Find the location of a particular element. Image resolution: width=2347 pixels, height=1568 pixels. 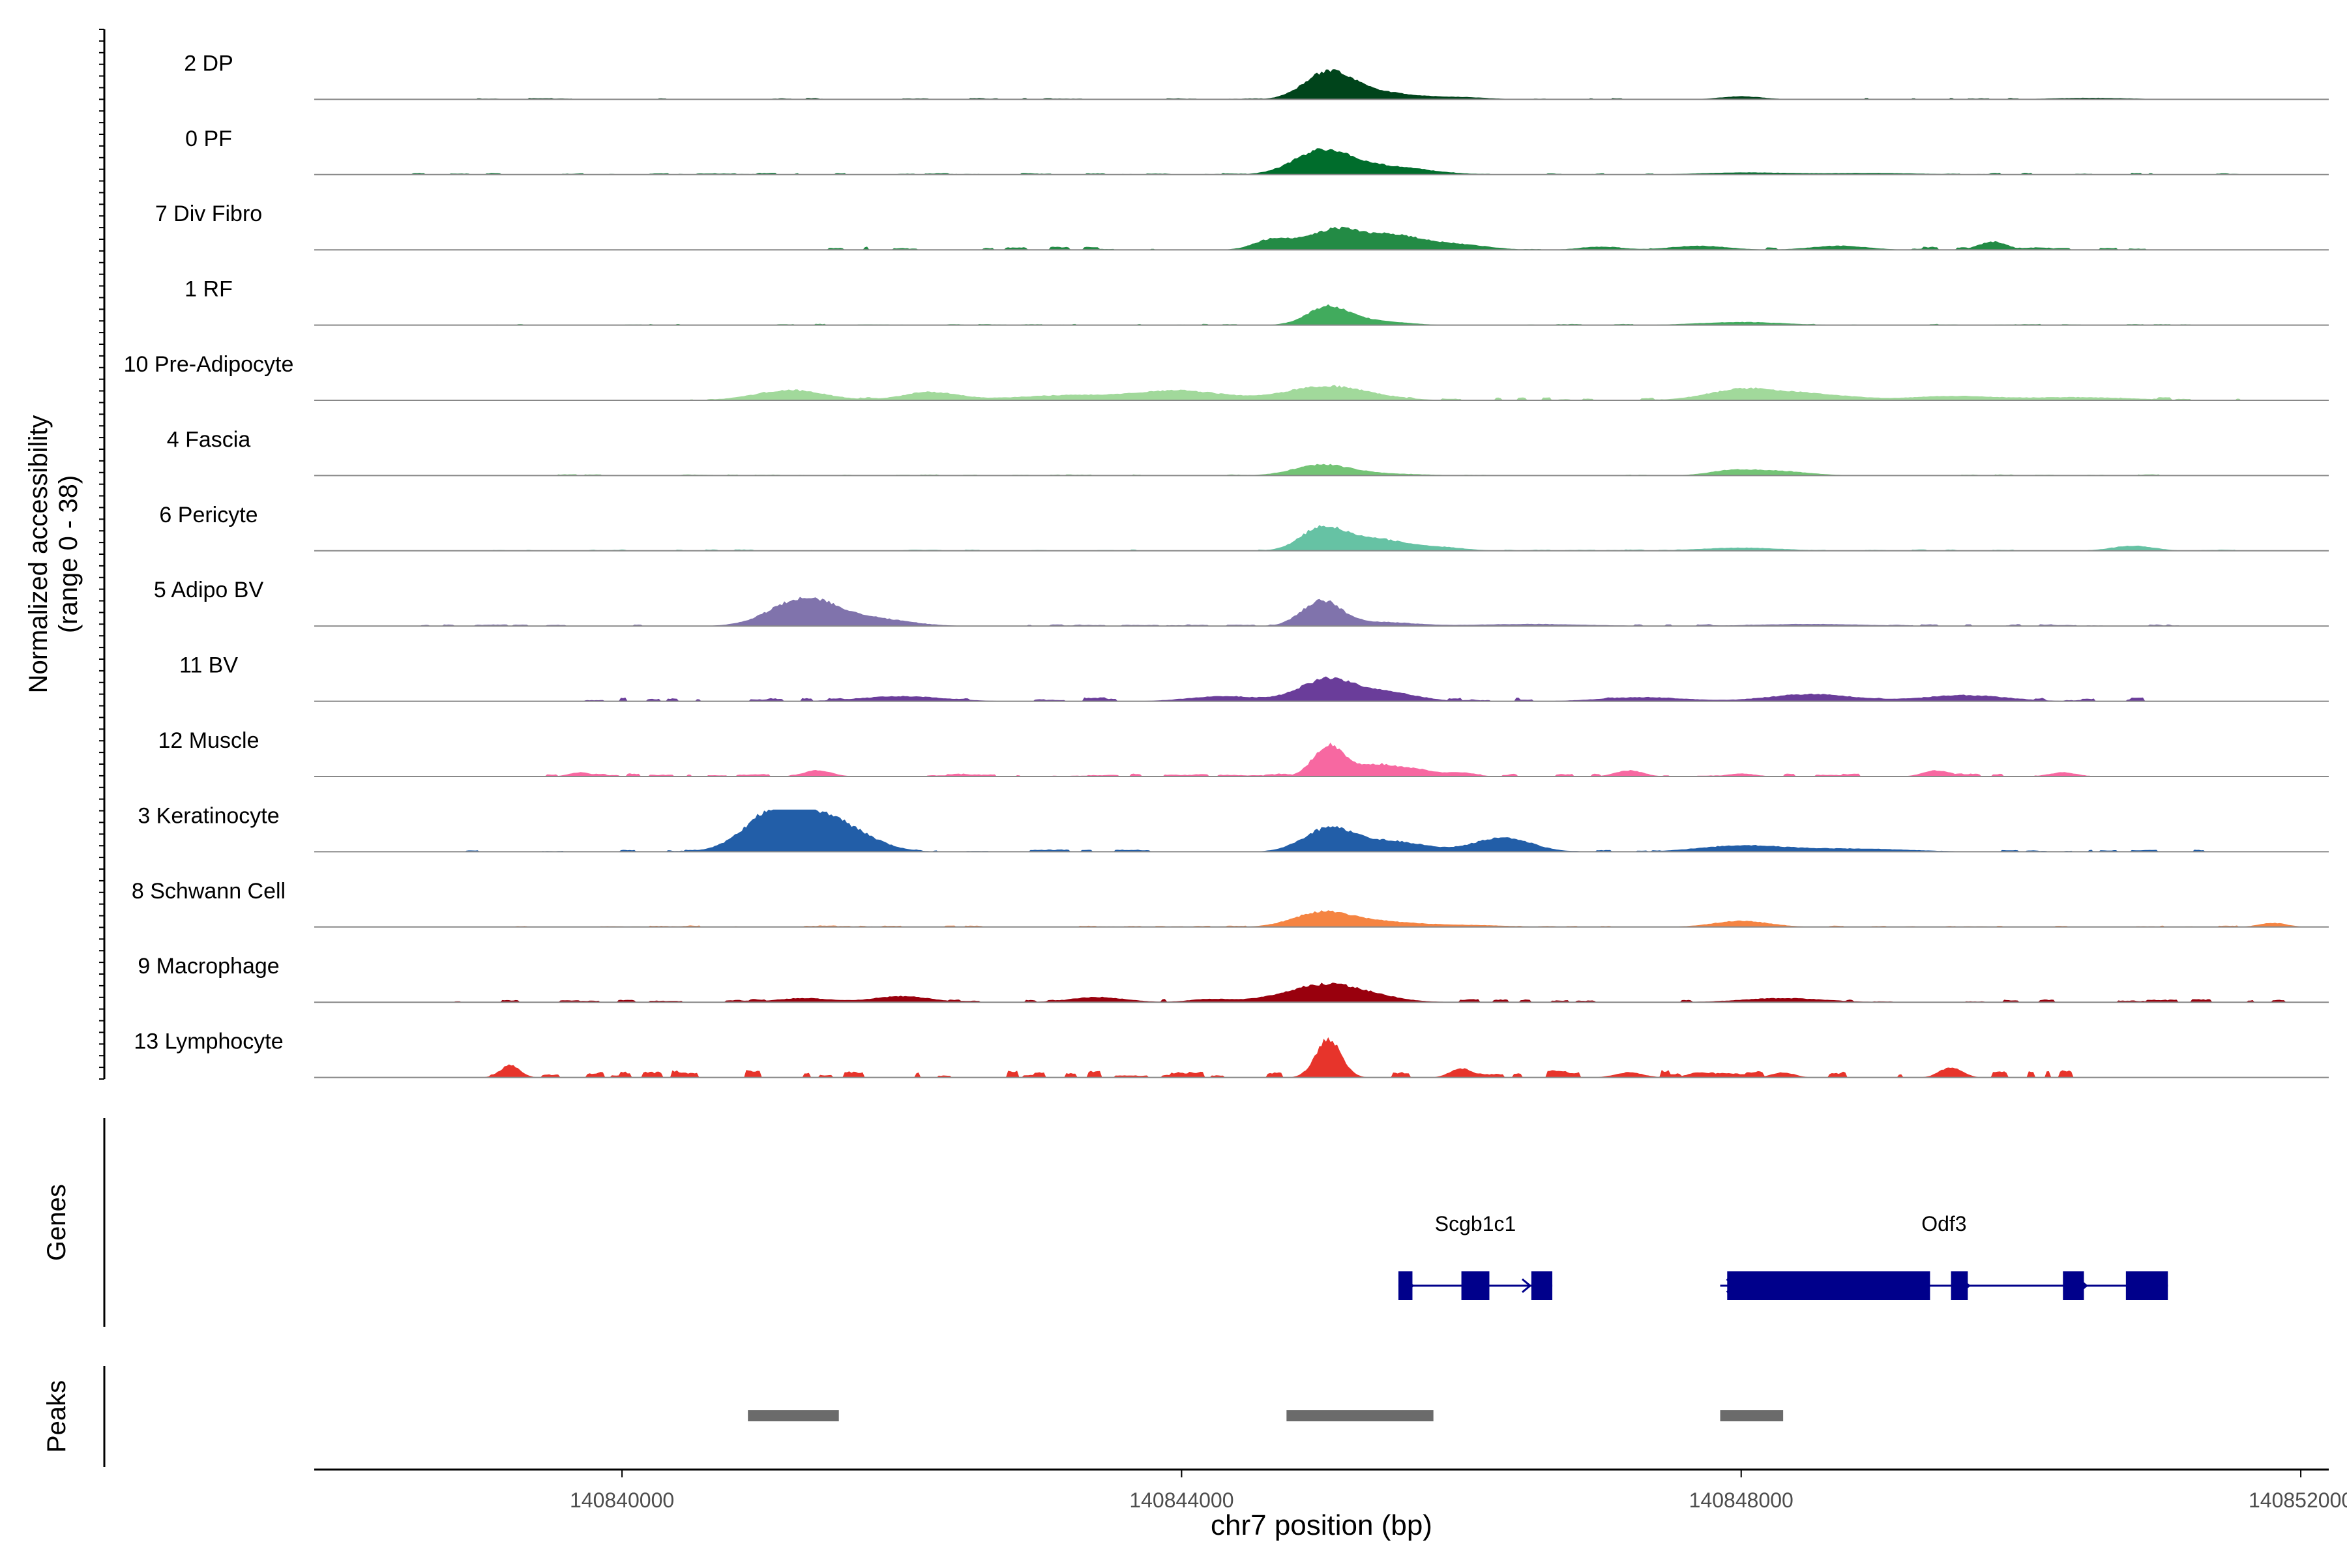

genes-panel: Genes Scgb1c1 Odf3 is located at coordinates (1105, 1223).